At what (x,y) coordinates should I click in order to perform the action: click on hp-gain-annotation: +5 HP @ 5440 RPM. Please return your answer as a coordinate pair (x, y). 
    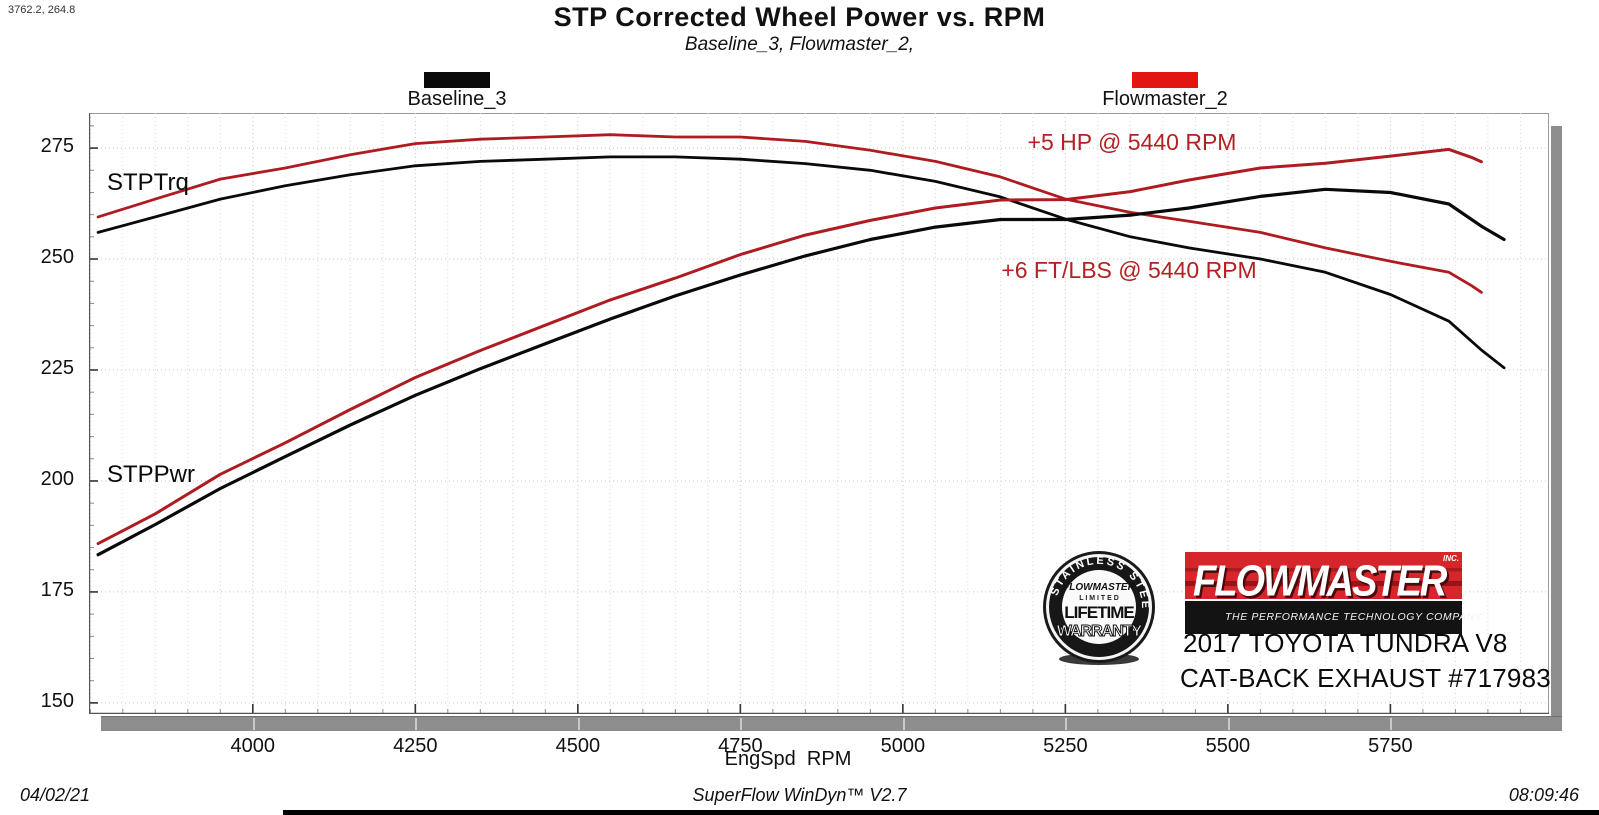
    Looking at the image, I should click on (1132, 142).